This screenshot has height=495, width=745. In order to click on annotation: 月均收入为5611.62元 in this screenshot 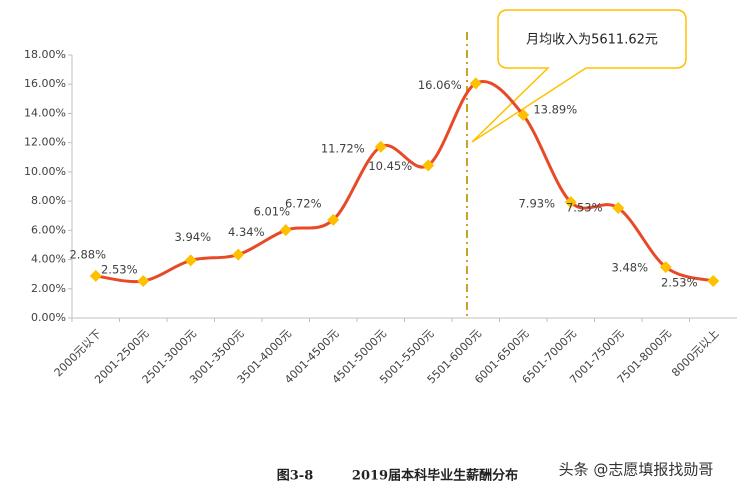, I will do `click(592, 40)`.